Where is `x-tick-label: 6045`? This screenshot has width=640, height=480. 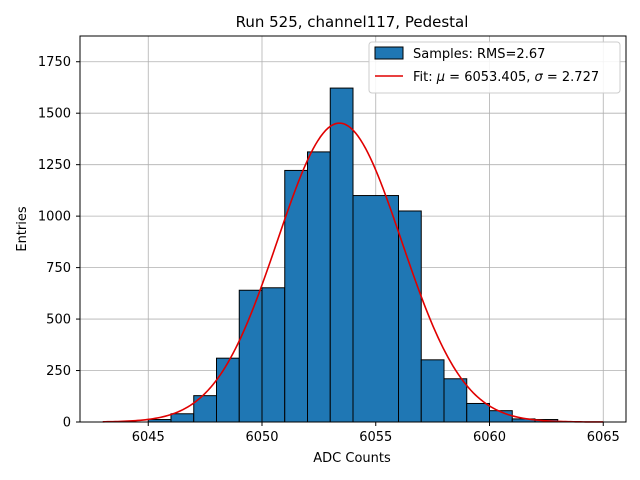 x-tick-label: 6045 is located at coordinates (148, 437).